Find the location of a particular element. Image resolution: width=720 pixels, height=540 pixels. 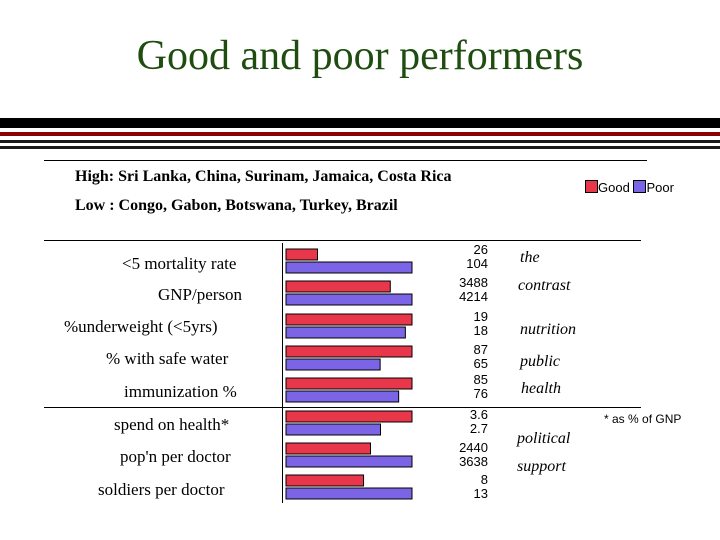

legend-good-swatch is located at coordinates (591, 186).